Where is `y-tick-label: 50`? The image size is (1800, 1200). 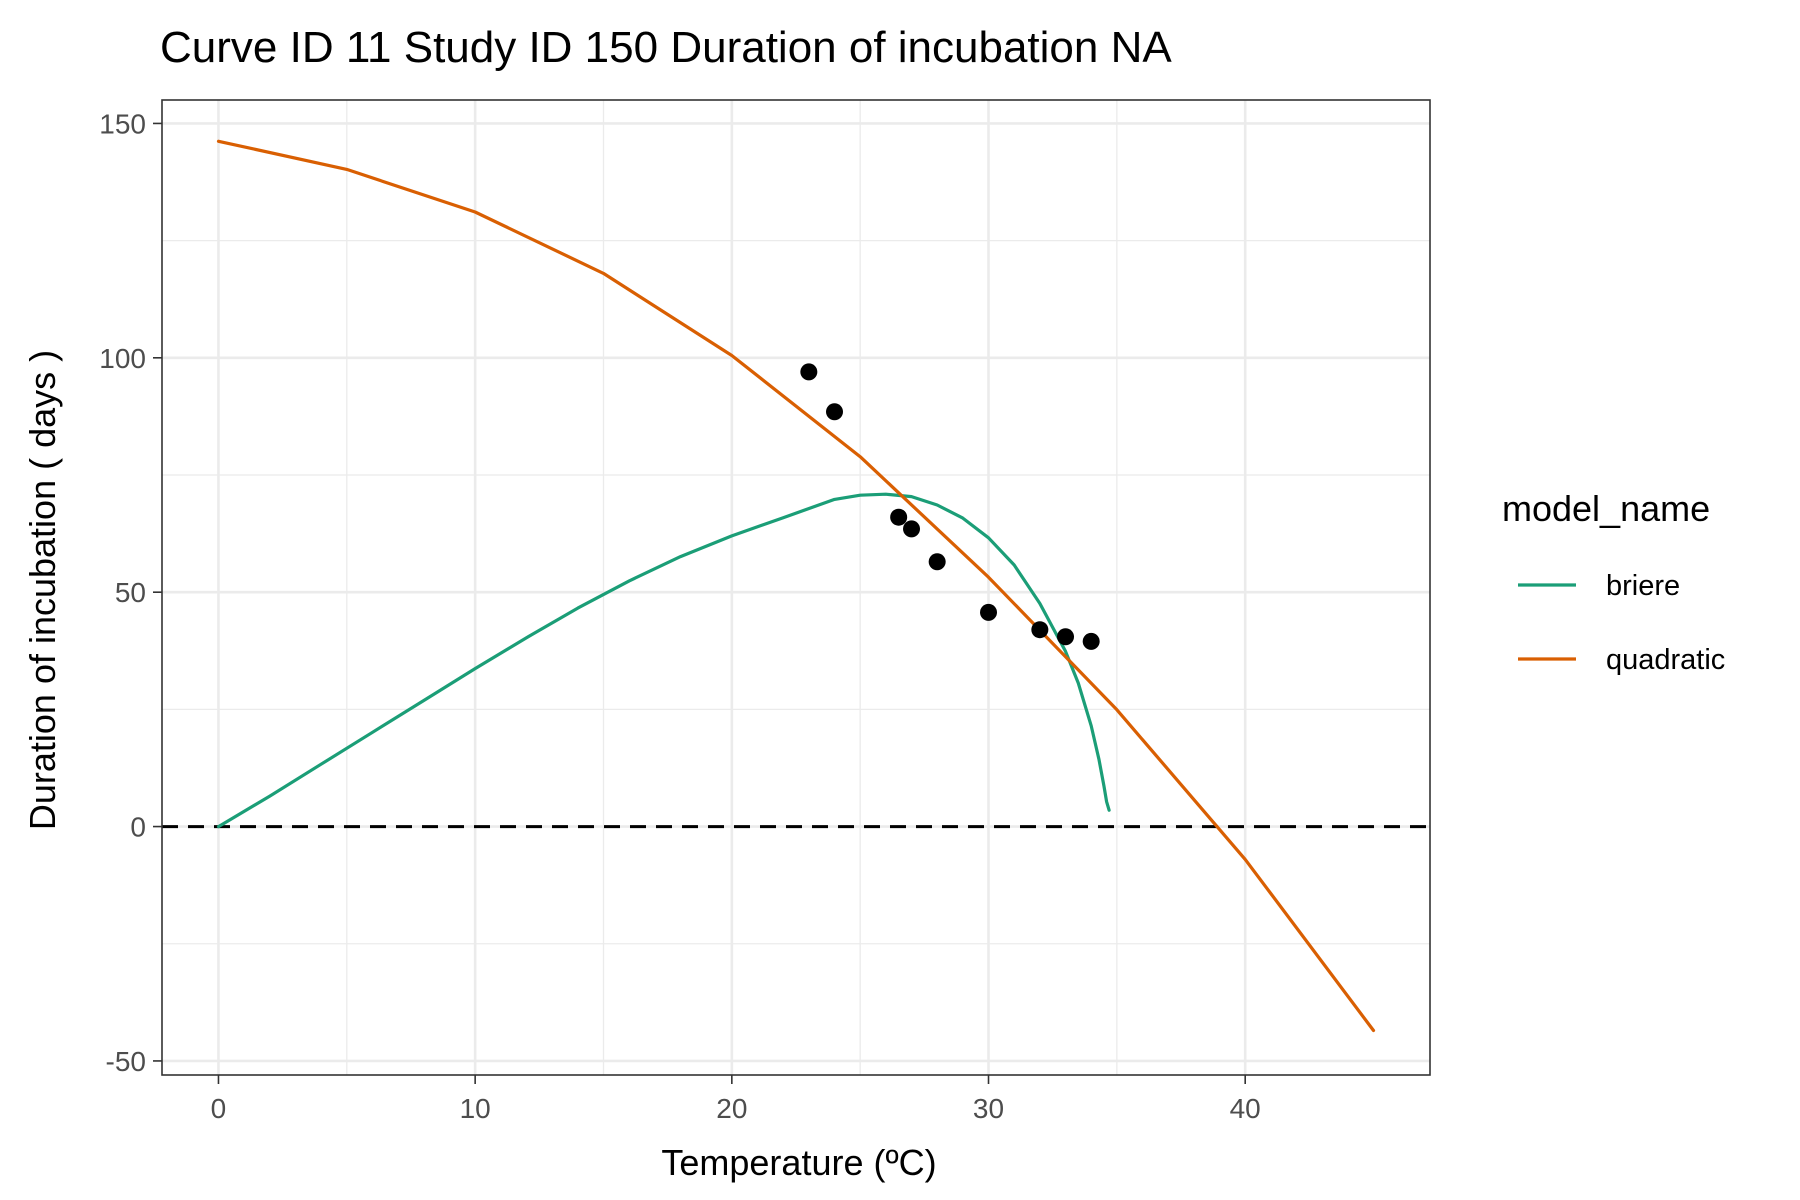 y-tick-label: 50 is located at coordinates (130, 592).